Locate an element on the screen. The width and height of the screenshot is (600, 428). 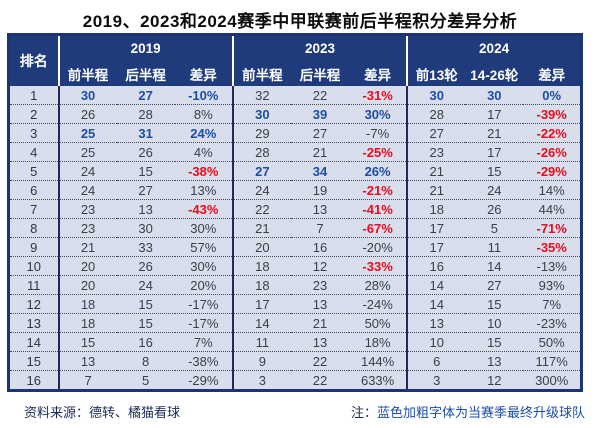
value-cell: -71% is located at coordinates (552, 228).